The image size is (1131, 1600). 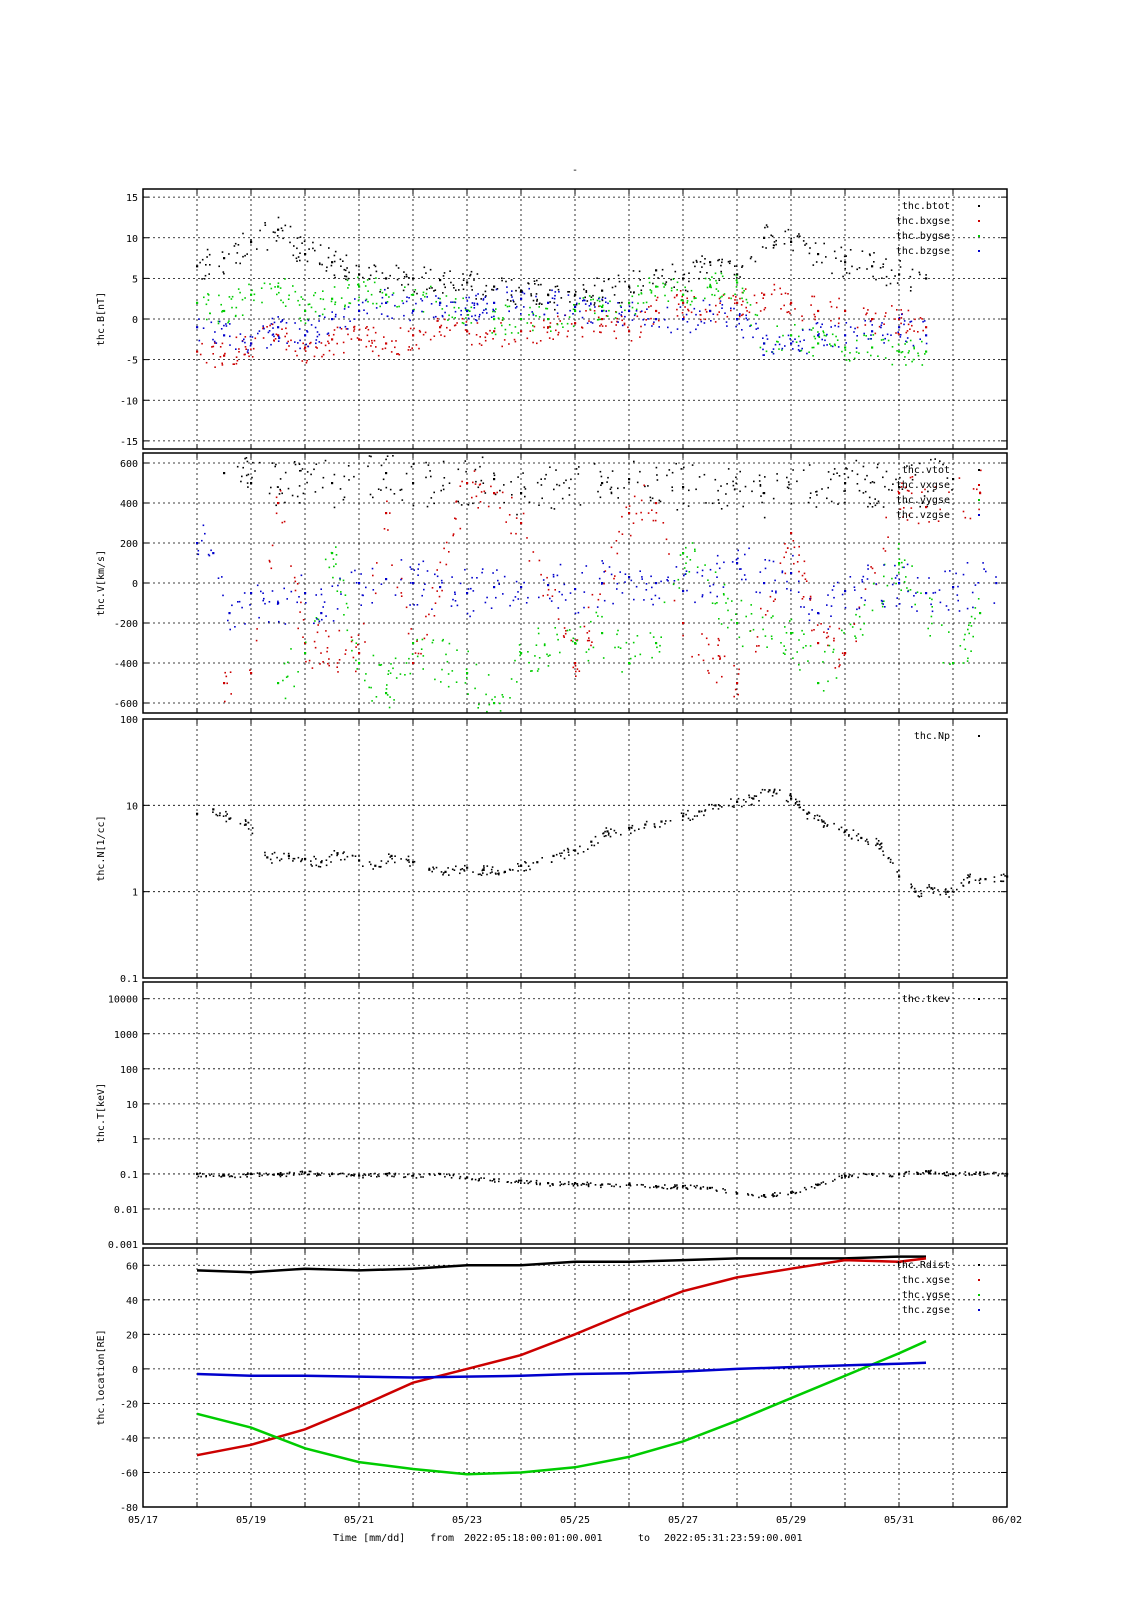 I want to click on y-tick-label: 0, so click(x=135, y=1370).